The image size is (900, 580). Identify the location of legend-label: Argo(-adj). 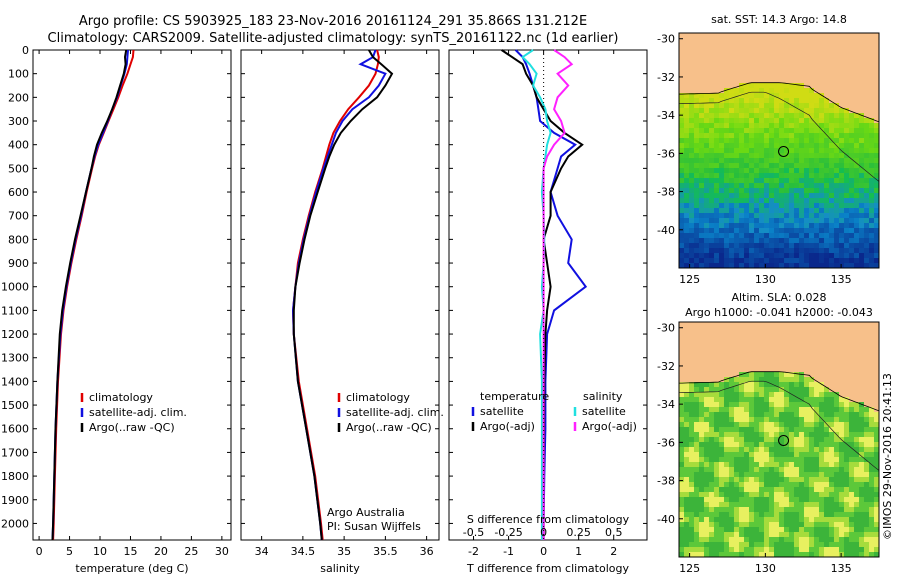
(507, 426).